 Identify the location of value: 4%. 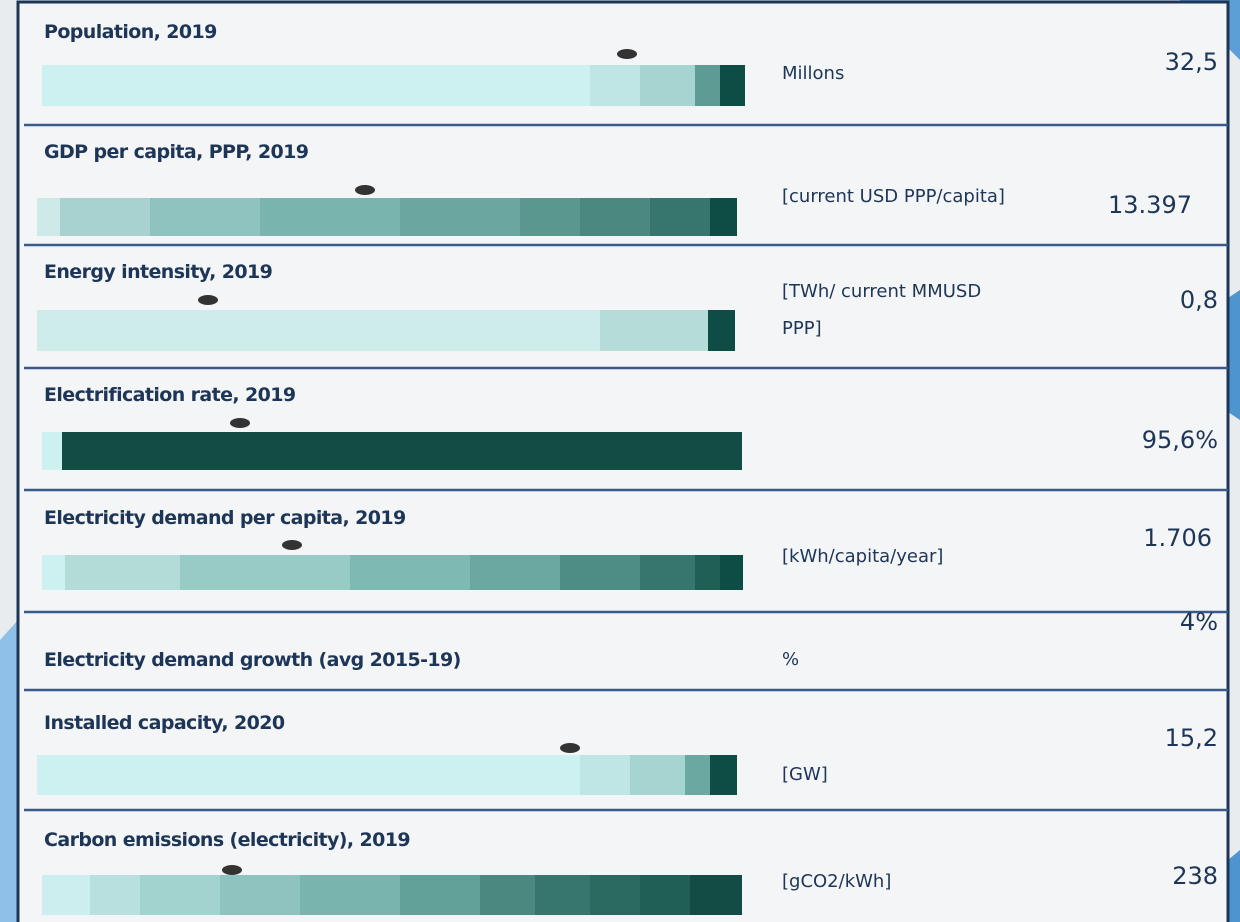
(1199, 622).